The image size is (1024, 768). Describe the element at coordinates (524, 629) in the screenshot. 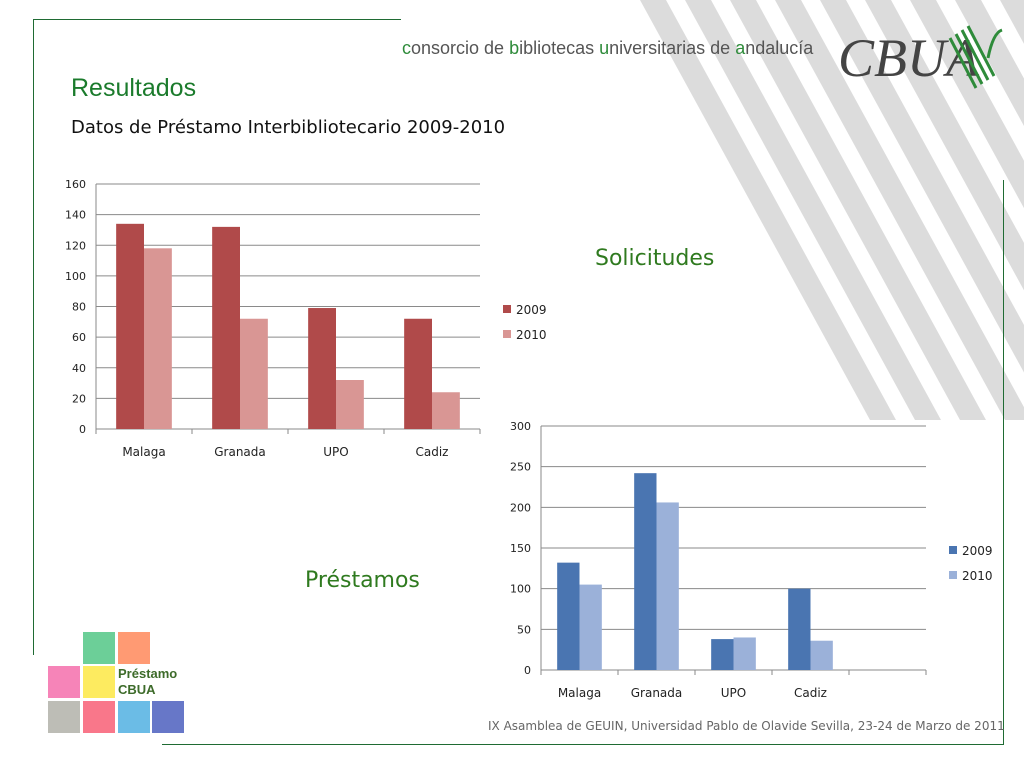

I see `y-tick-label: 50` at that location.